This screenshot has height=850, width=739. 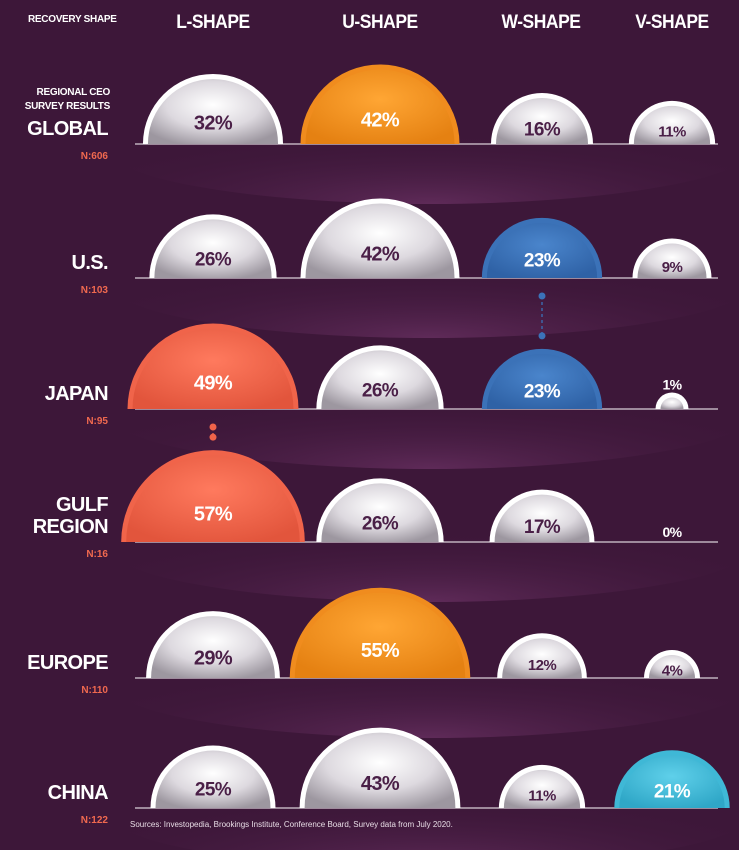 What do you see at coordinates (67, 663) in the screenshot?
I see `region-label-europe: EUROPE` at bounding box center [67, 663].